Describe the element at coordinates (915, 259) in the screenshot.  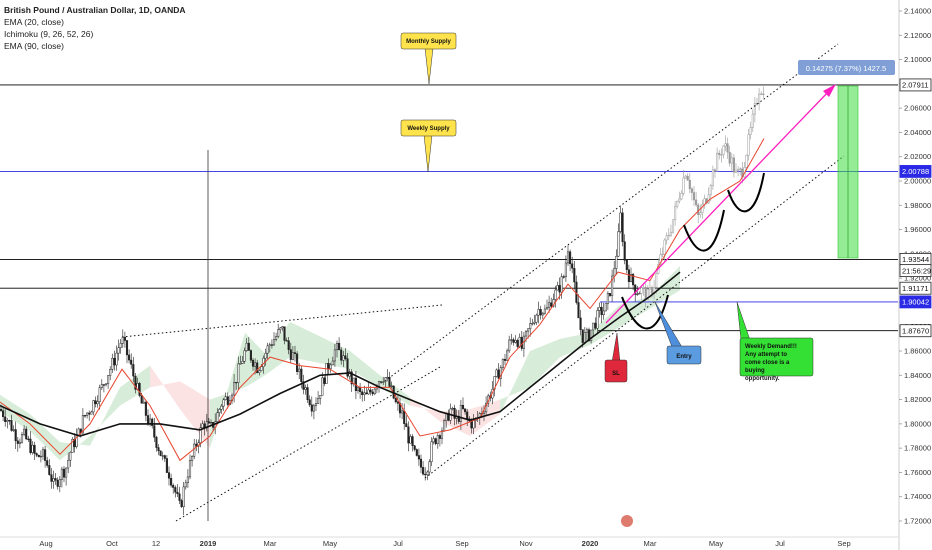
I see `price-level-label: 1.93544` at that location.